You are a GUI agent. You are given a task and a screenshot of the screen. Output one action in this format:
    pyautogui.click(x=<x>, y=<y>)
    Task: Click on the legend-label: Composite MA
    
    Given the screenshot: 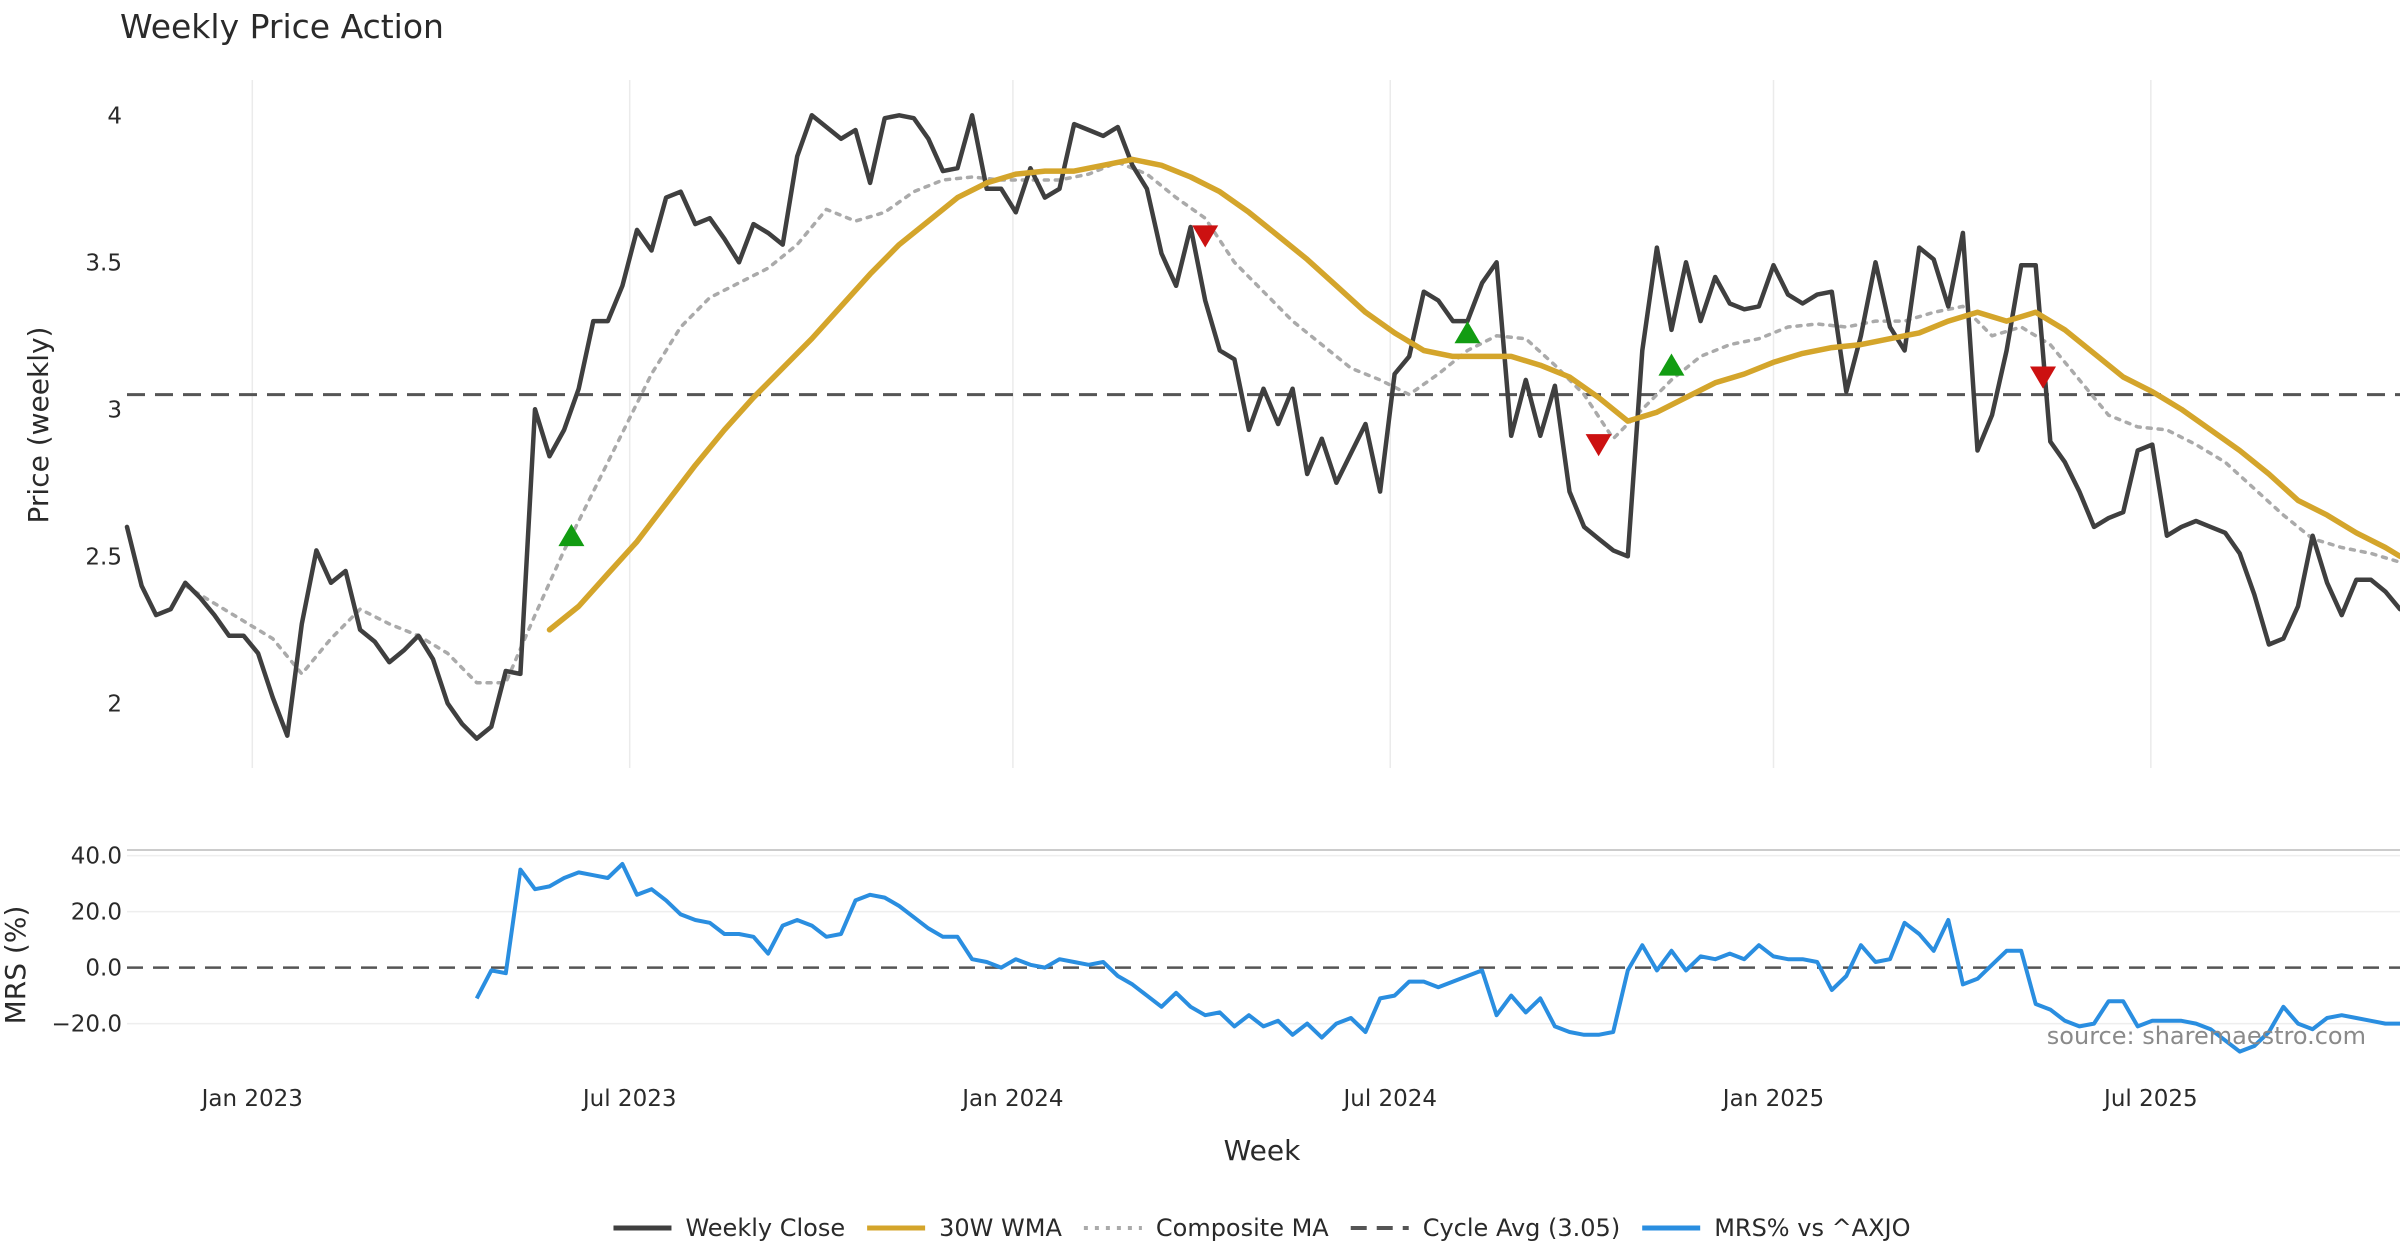 What is the action you would take?
    pyautogui.click(x=1242, y=1228)
    